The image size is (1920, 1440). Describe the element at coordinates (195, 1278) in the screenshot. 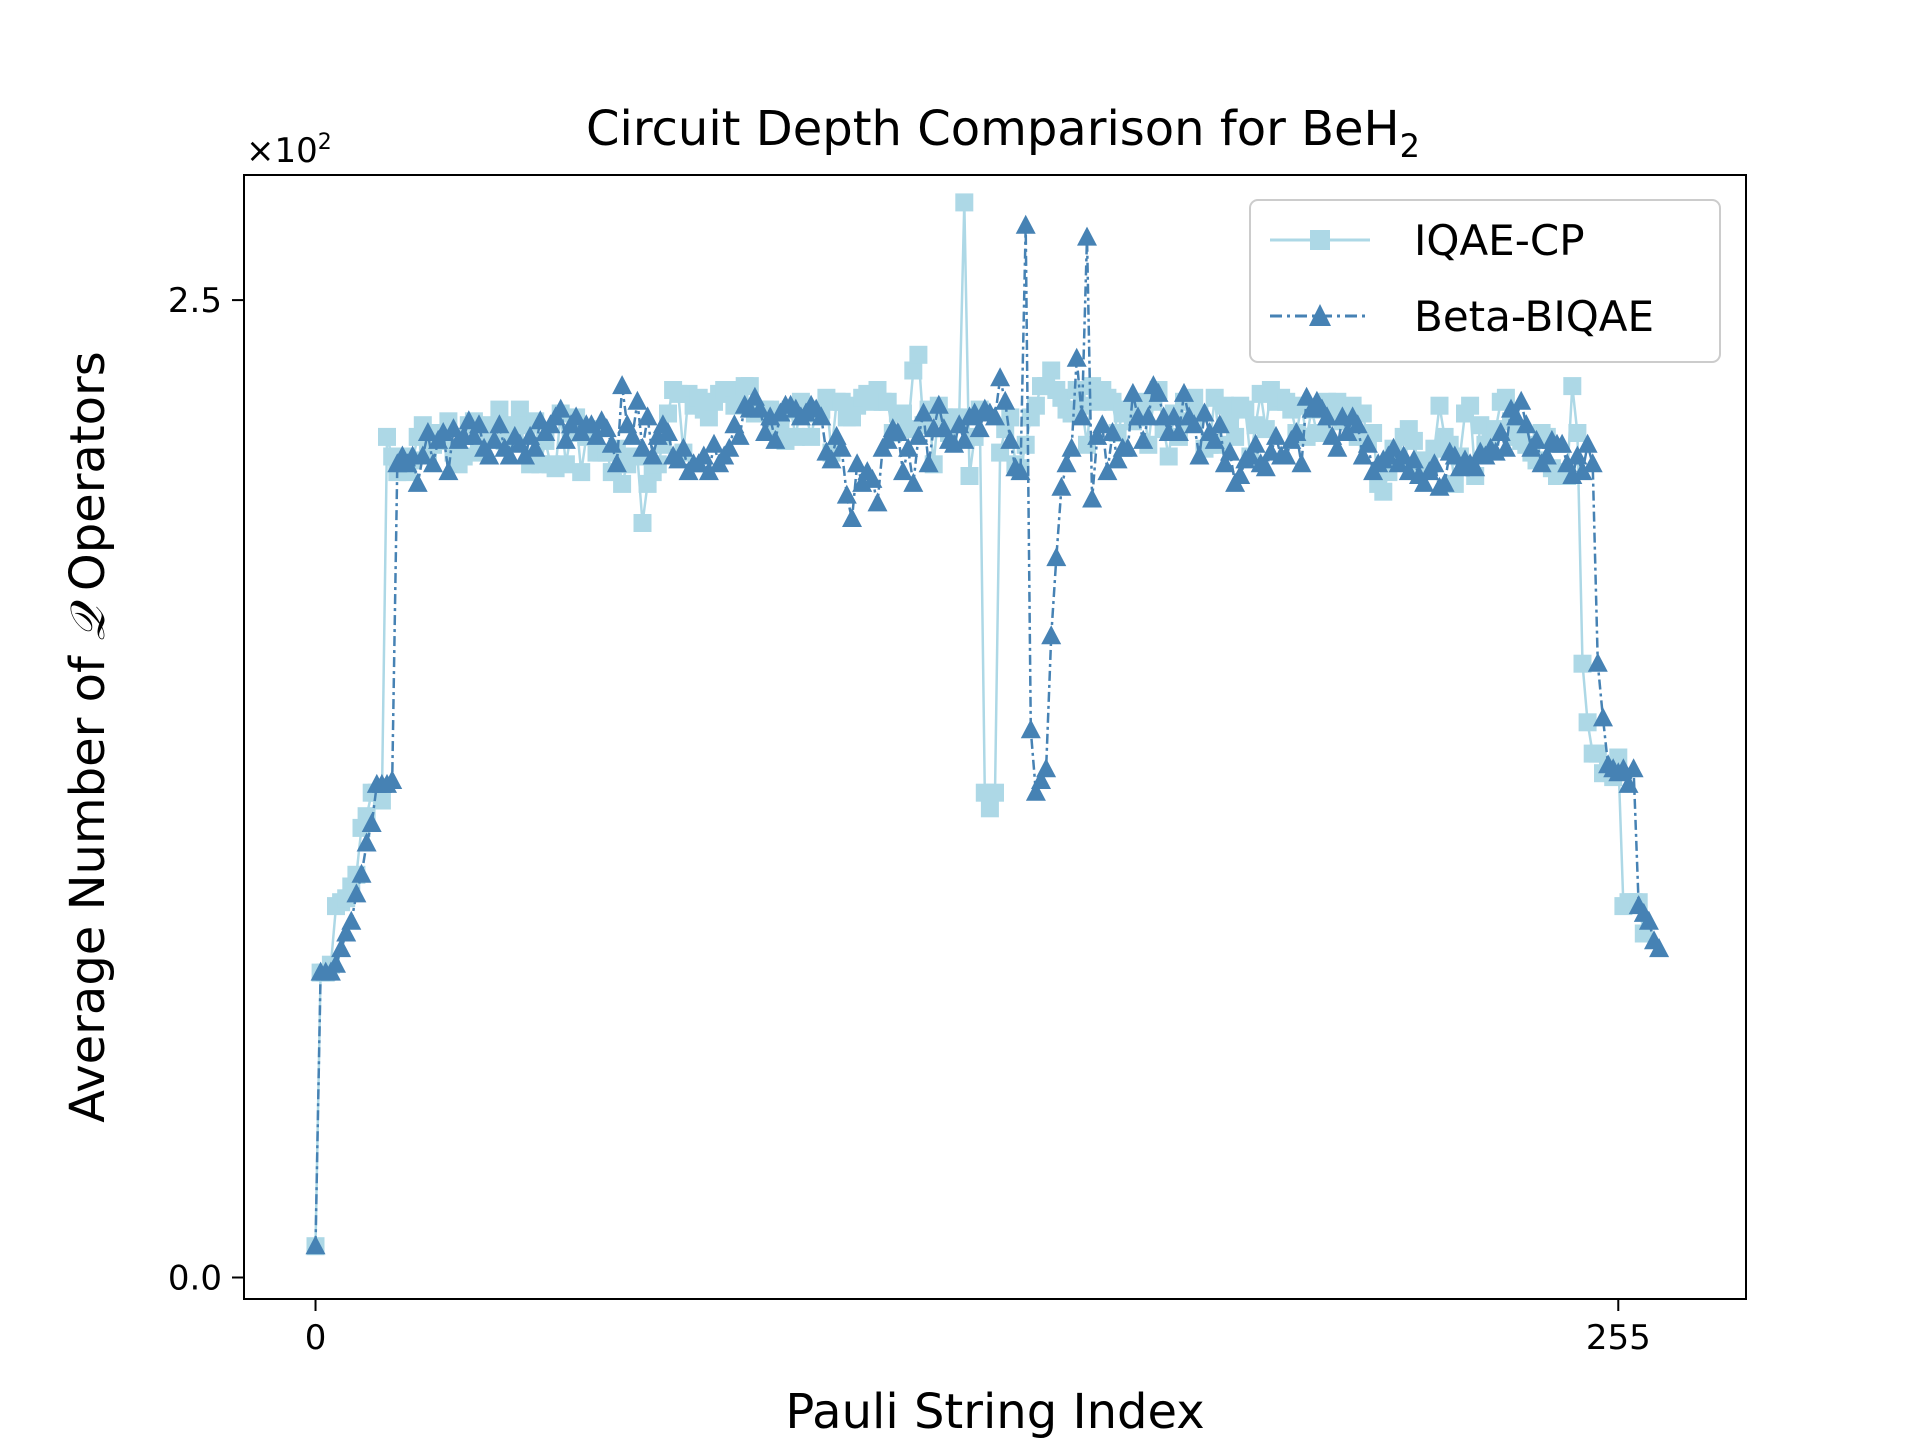

I see `y-tick-label: 0.0` at that location.